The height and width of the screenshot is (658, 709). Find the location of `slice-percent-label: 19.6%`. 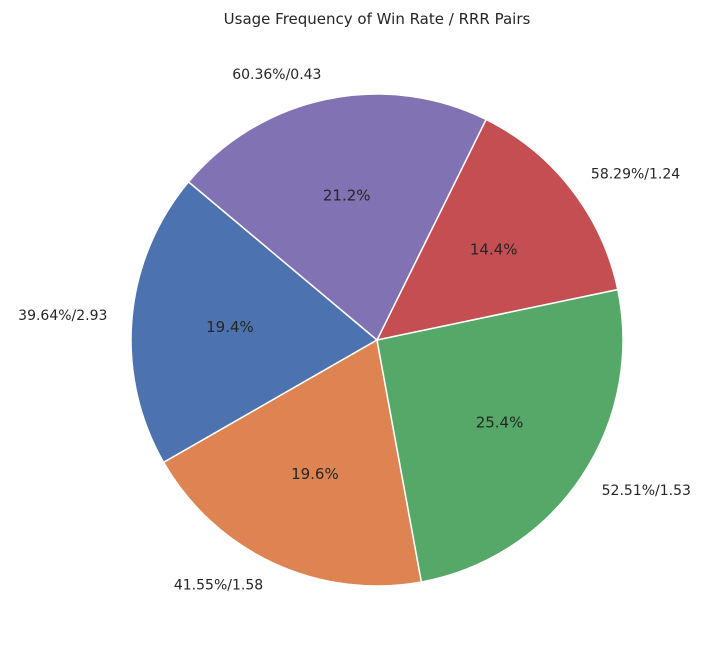

slice-percent-label: 19.6% is located at coordinates (315, 474).